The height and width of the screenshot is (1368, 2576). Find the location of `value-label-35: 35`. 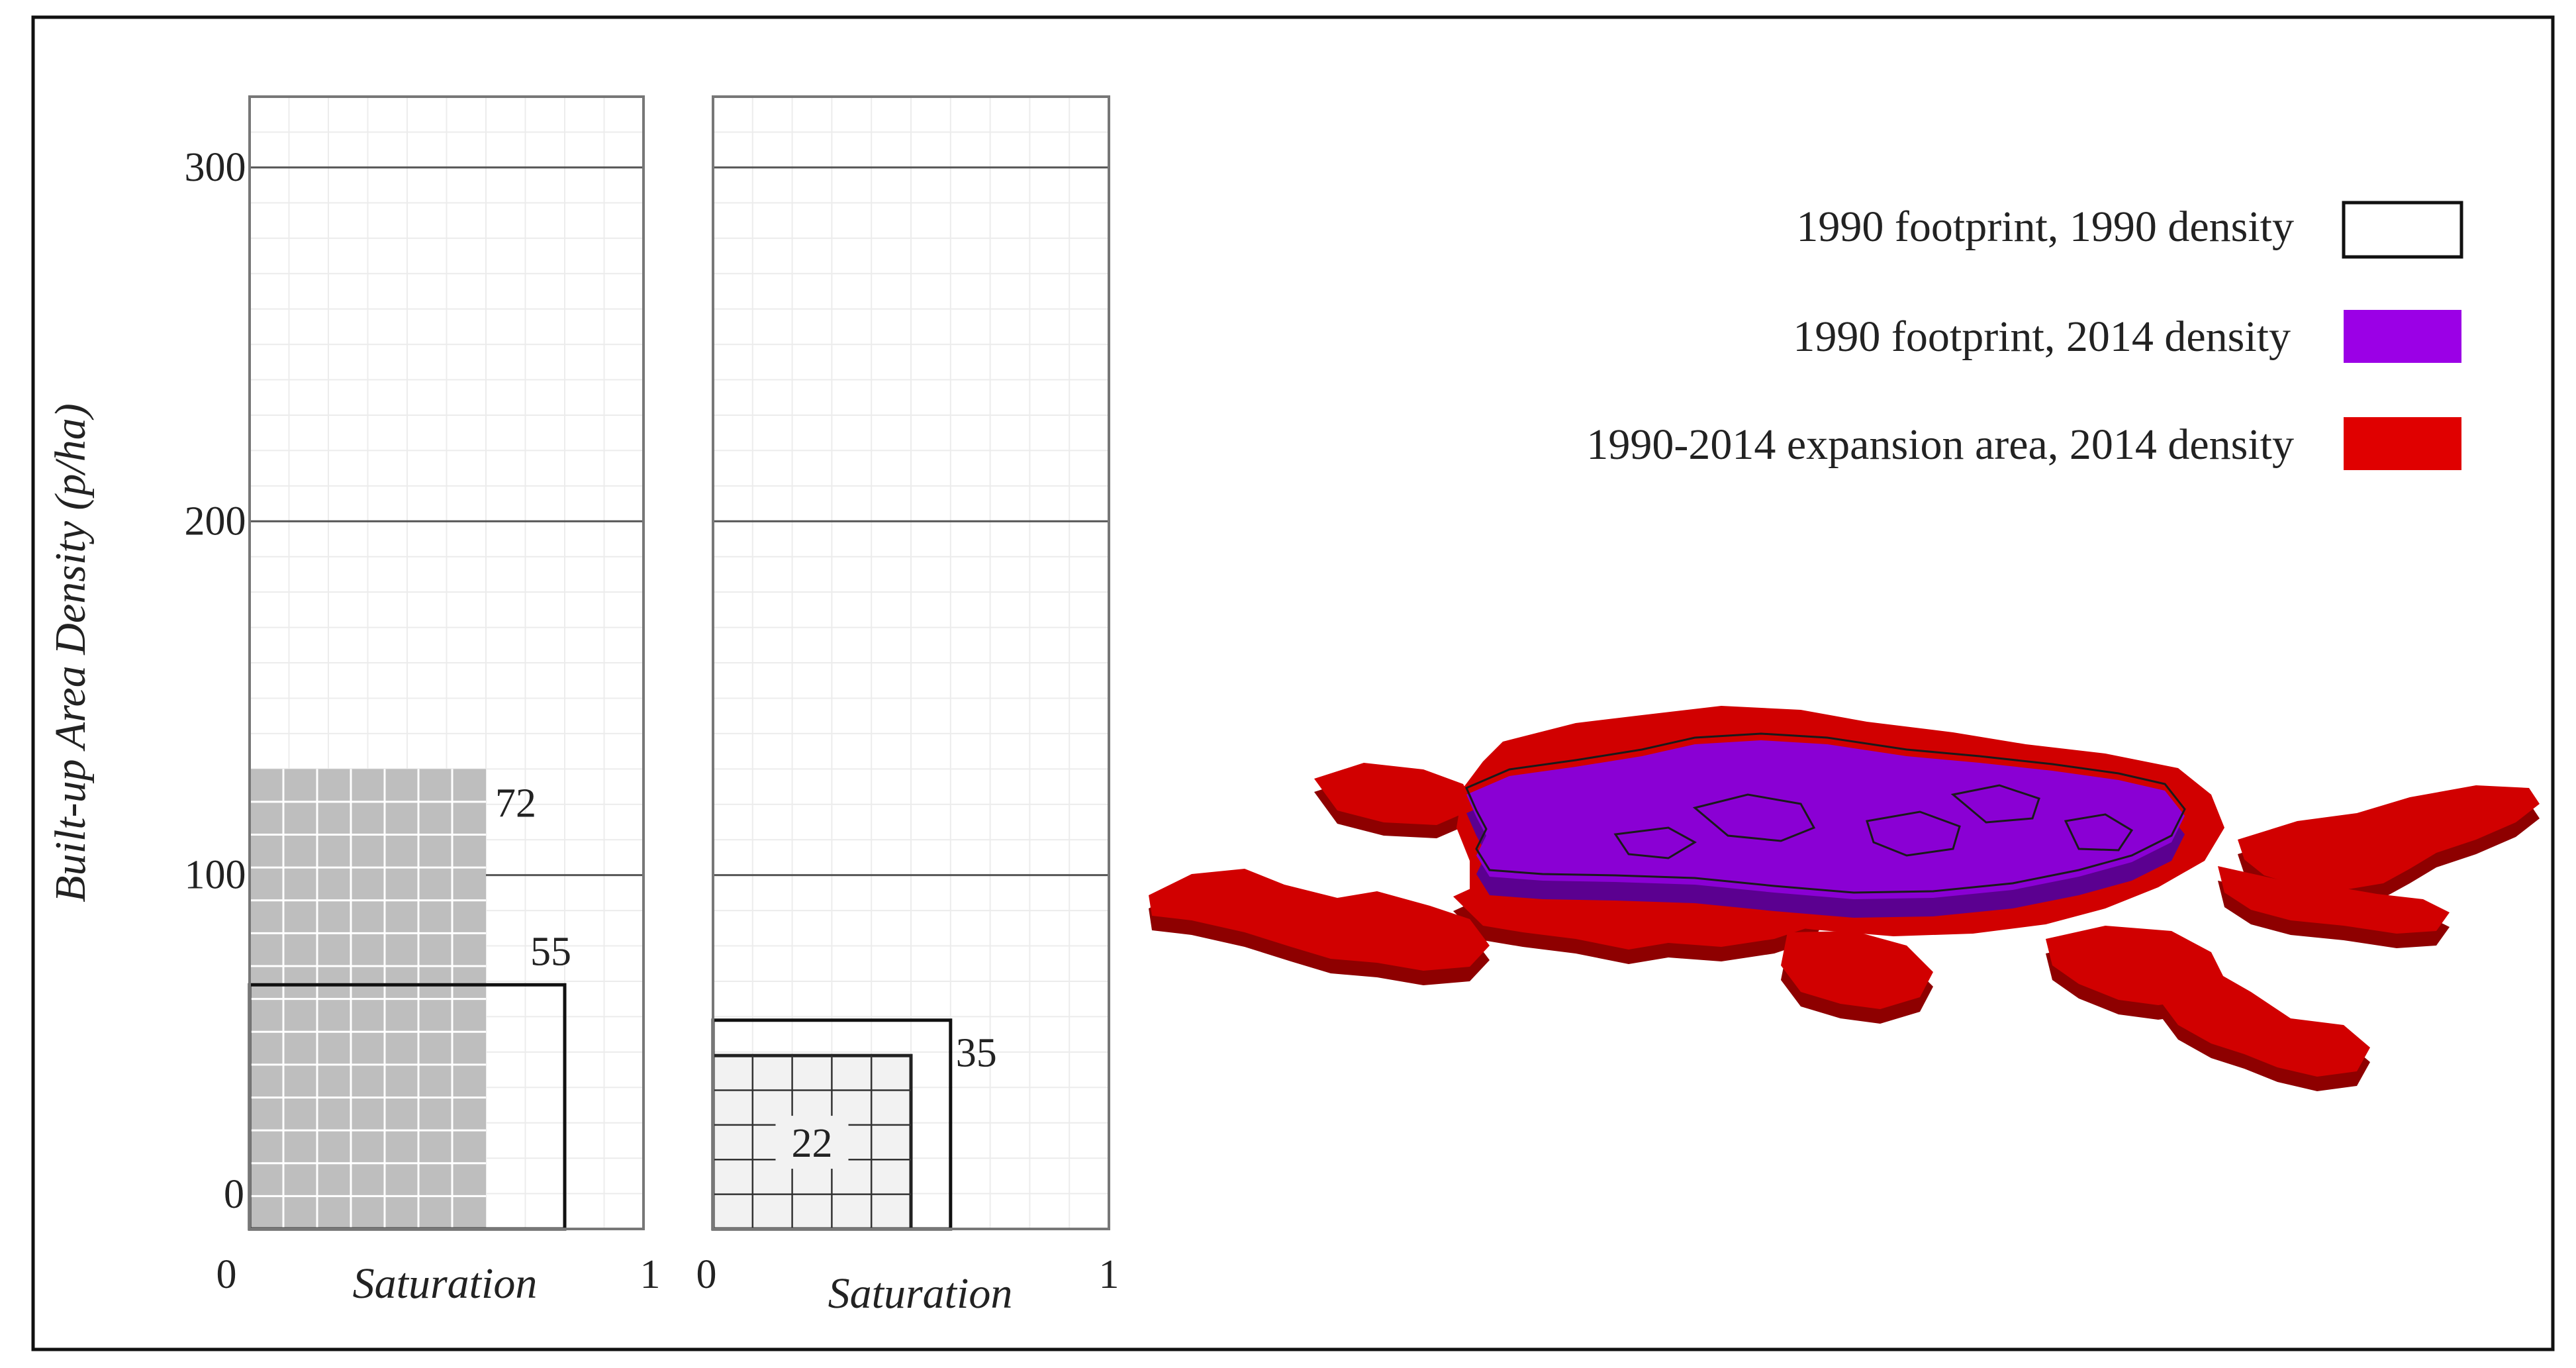

value-label-35: 35 is located at coordinates (976, 1053).